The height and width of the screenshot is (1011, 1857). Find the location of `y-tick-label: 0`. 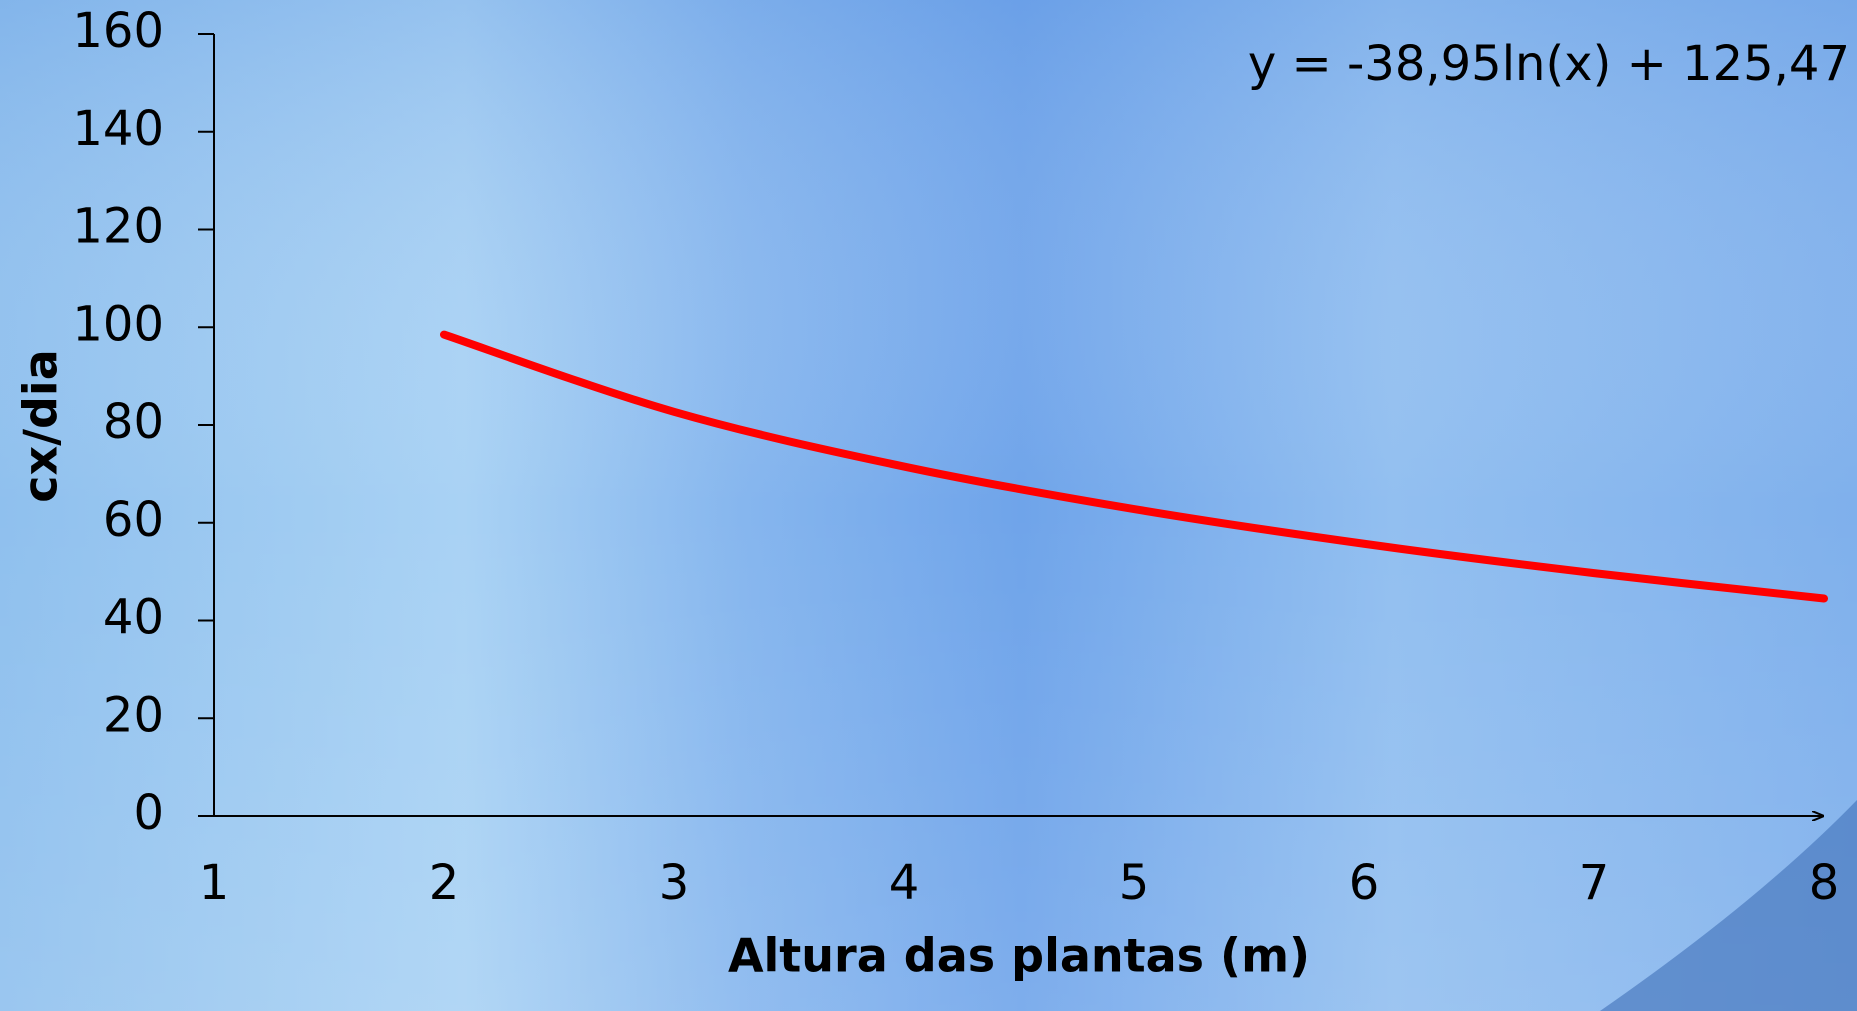

y-tick-label: 0 is located at coordinates (148, 813).